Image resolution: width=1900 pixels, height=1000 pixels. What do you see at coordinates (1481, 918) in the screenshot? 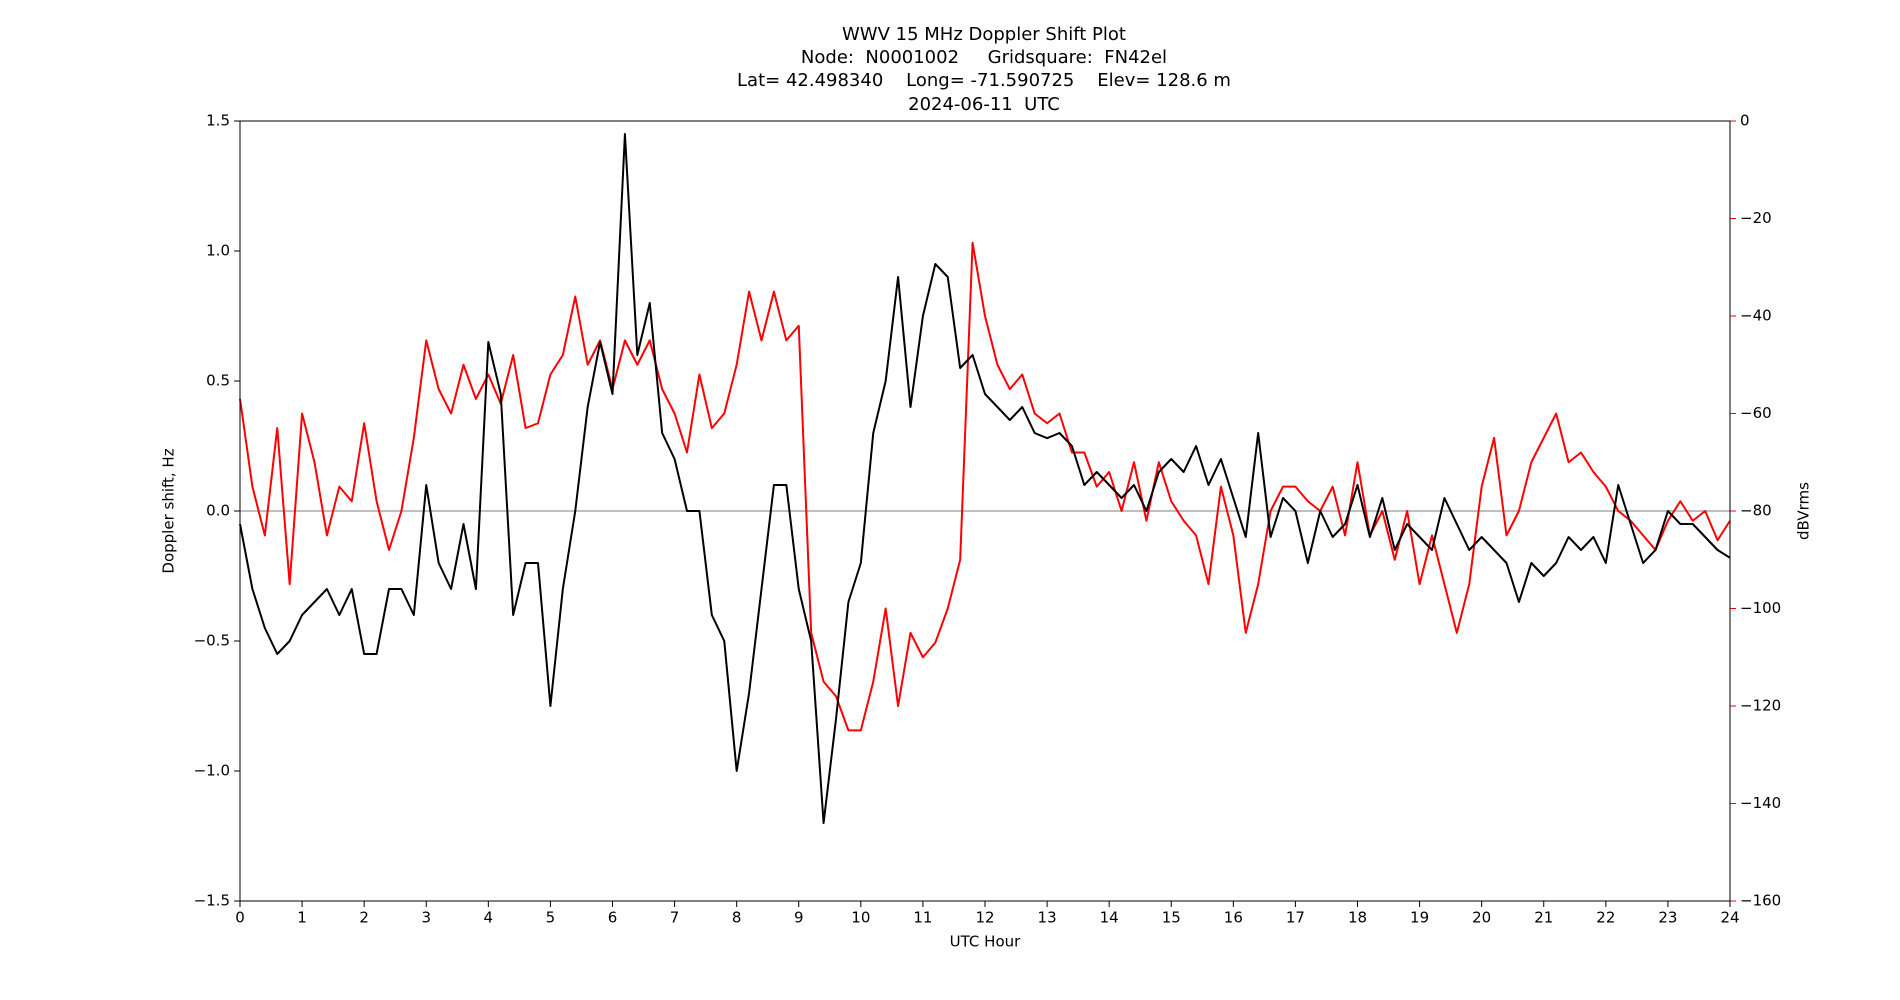
I see `x-tick-label: 20` at bounding box center [1481, 918].